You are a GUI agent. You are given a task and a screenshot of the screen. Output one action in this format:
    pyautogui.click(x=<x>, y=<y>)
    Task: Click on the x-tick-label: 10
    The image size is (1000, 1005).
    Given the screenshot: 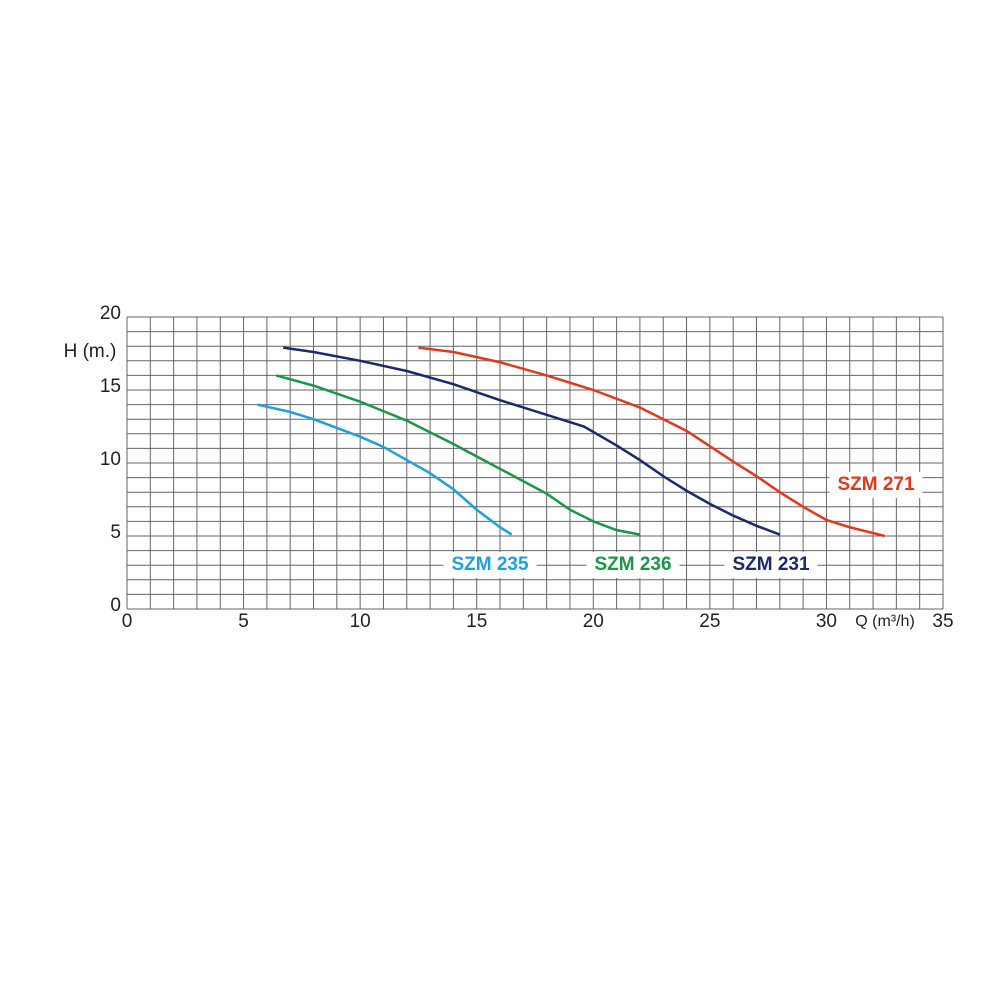 What is the action you would take?
    pyautogui.click(x=360, y=621)
    